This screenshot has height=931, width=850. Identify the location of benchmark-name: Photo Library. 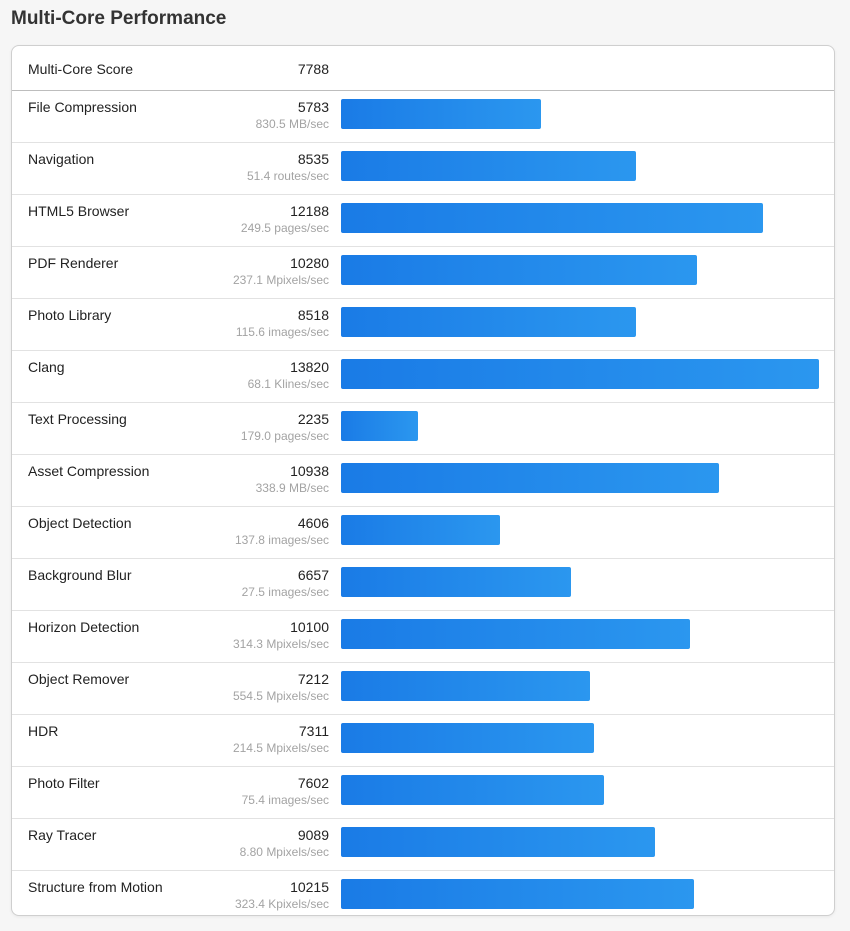
(70, 315).